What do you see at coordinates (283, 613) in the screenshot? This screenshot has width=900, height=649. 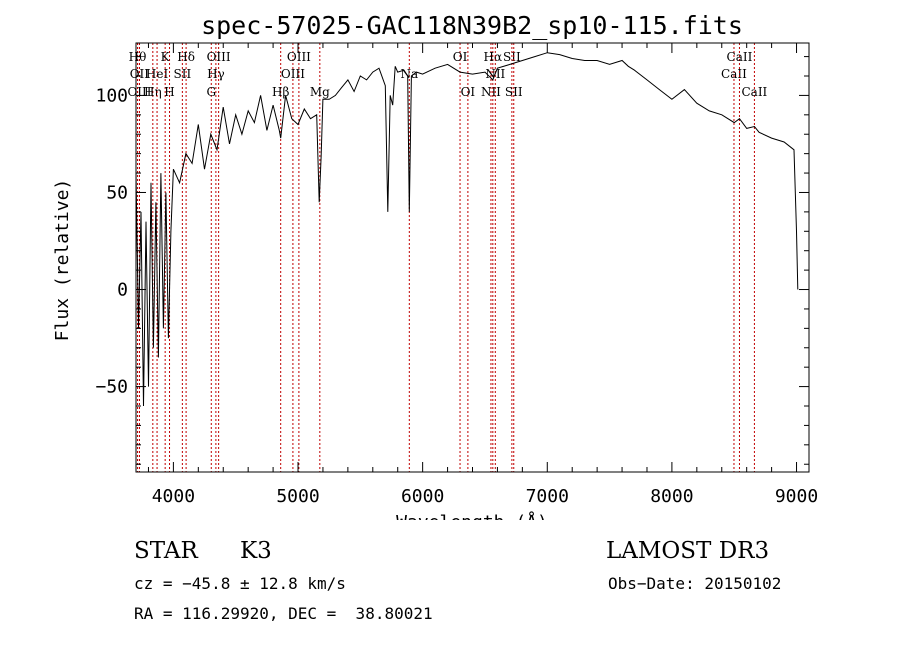 I see `sky-coordinates: RA = 116.29920, DEC = 38.80021` at bounding box center [283, 613].